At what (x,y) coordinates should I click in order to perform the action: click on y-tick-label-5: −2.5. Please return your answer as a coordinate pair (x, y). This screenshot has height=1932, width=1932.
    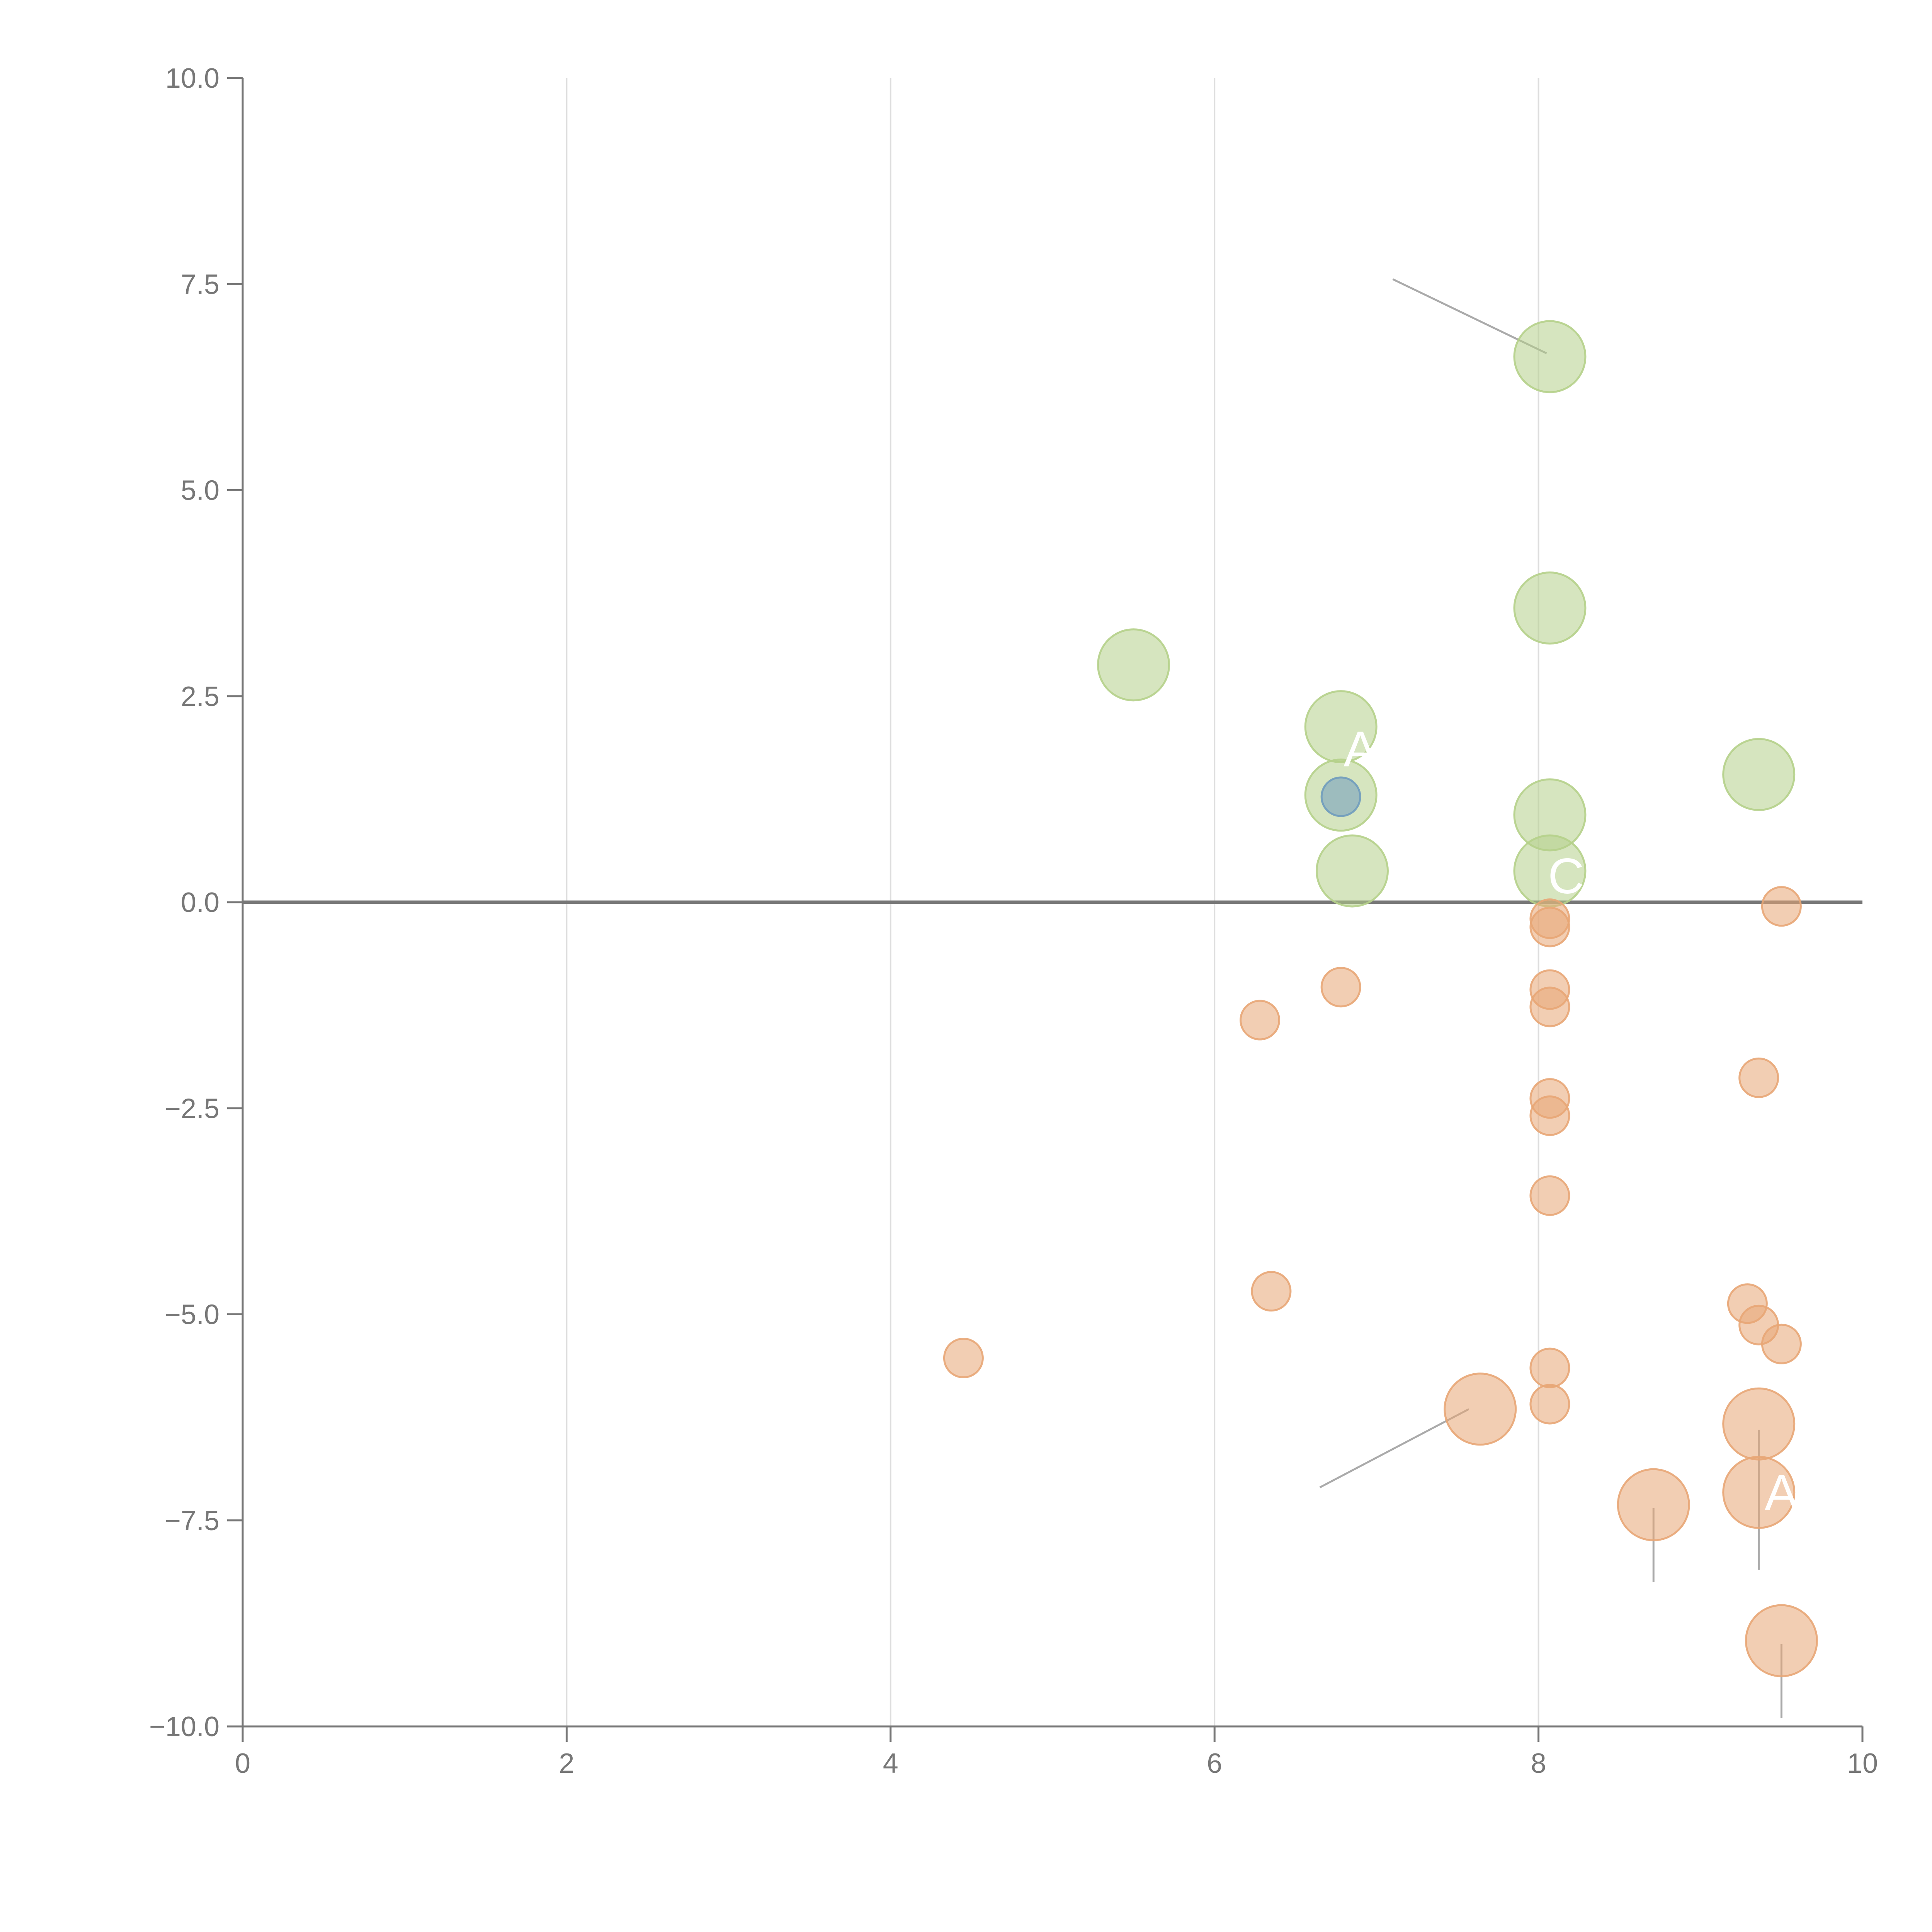
    Looking at the image, I should click on (192, 1108).